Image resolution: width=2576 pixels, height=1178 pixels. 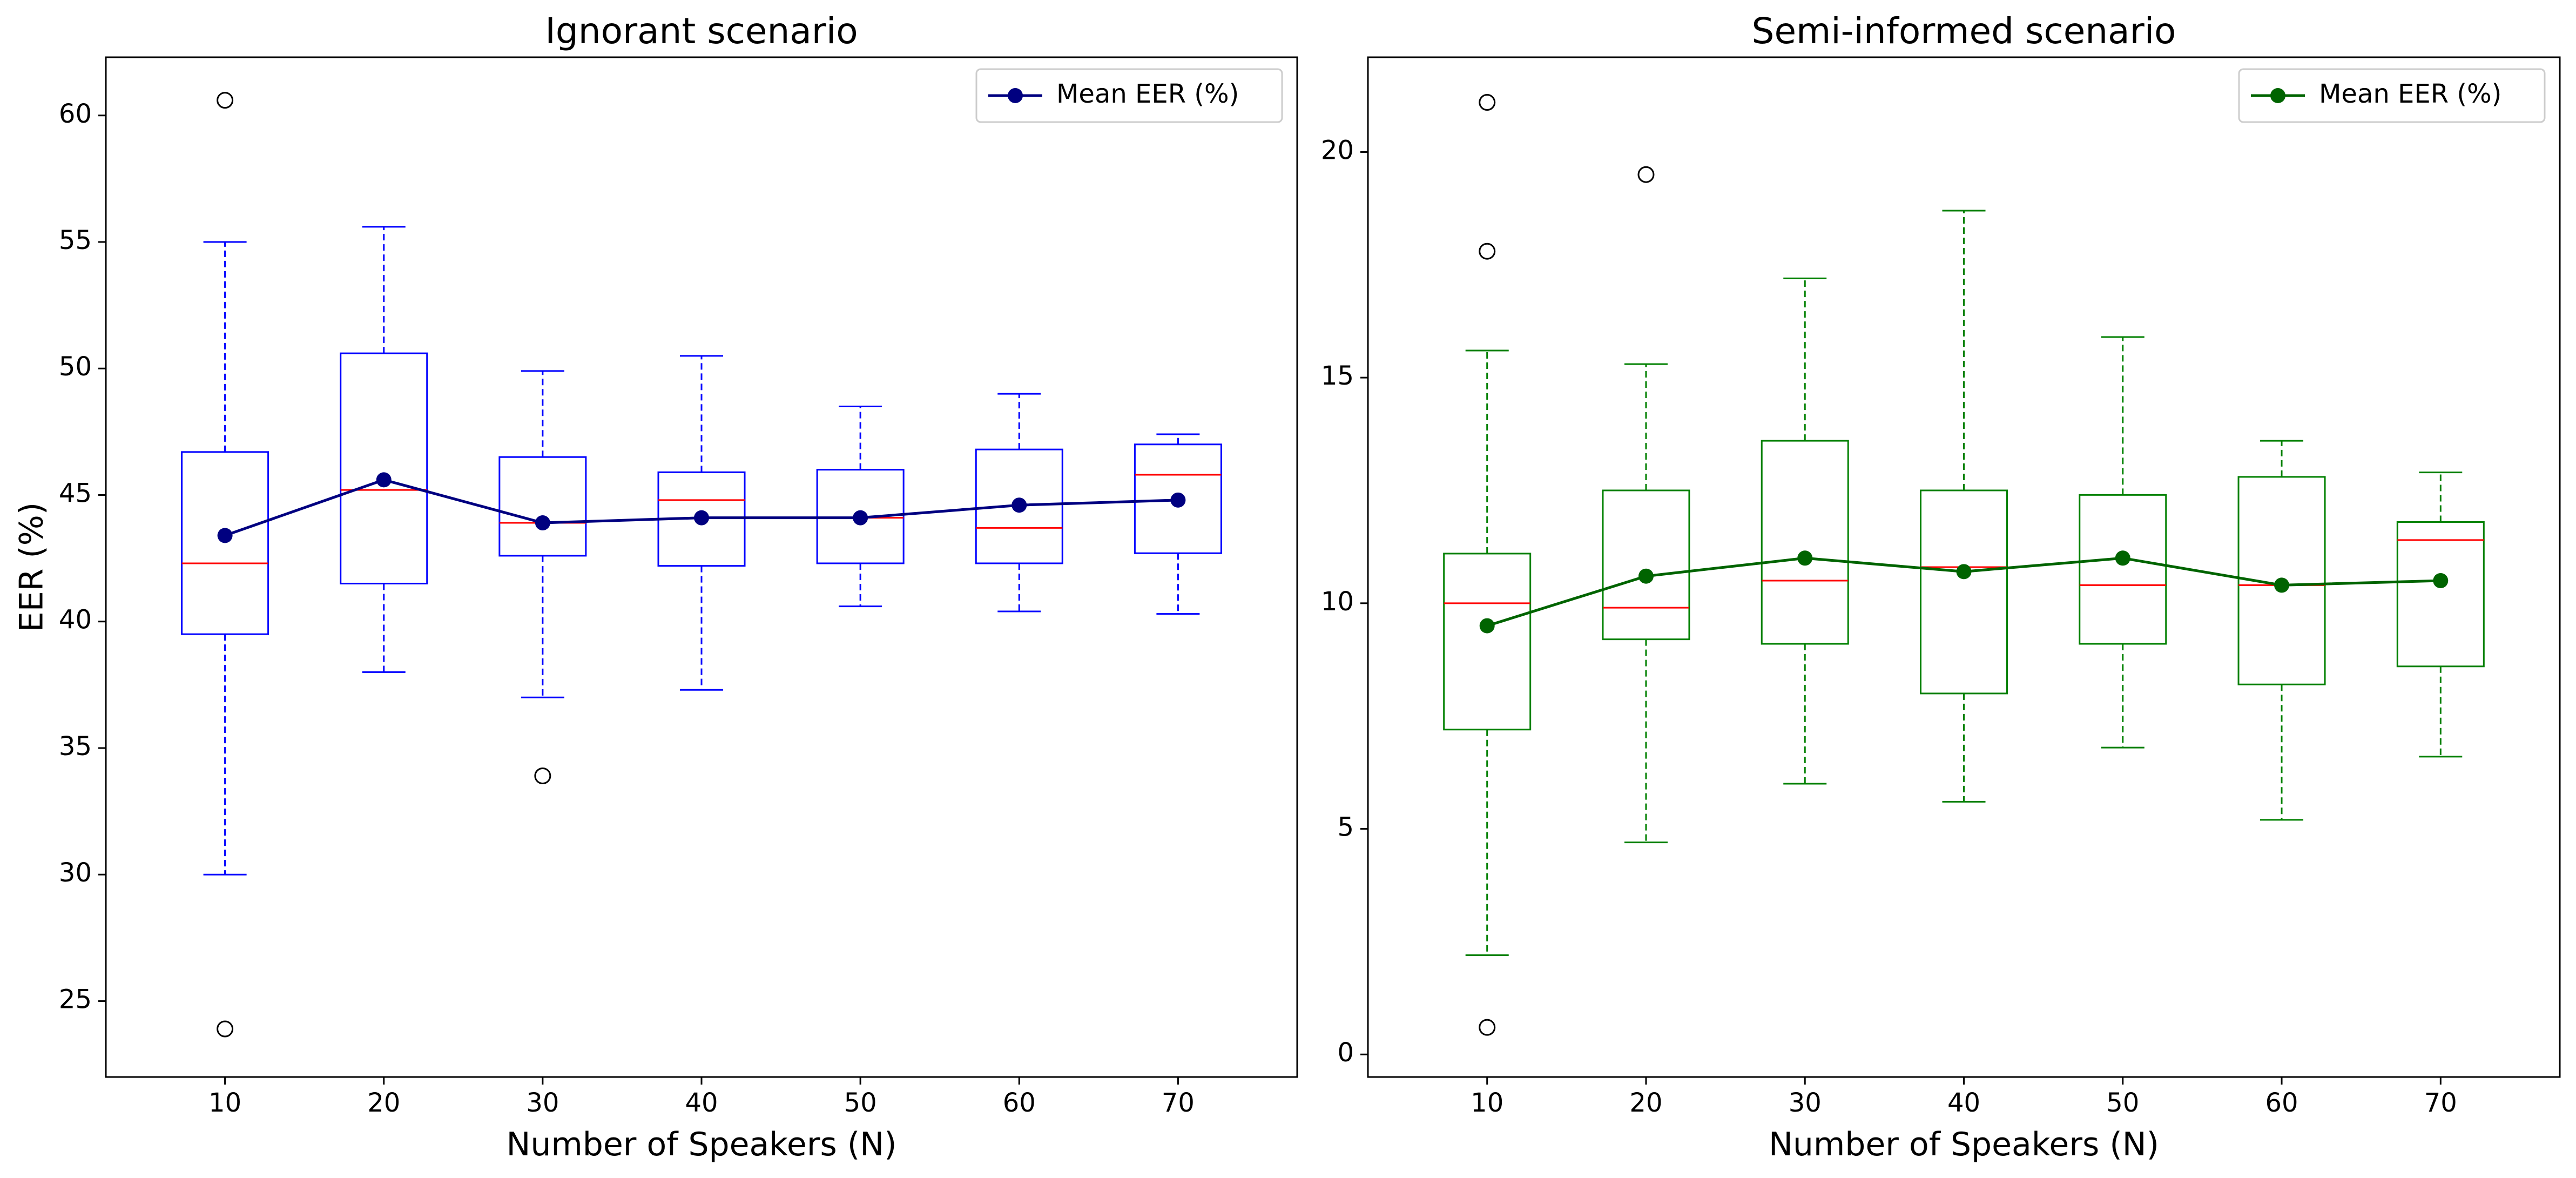 I want to click on y-tick-label: 50, so click(x=75, y=367).